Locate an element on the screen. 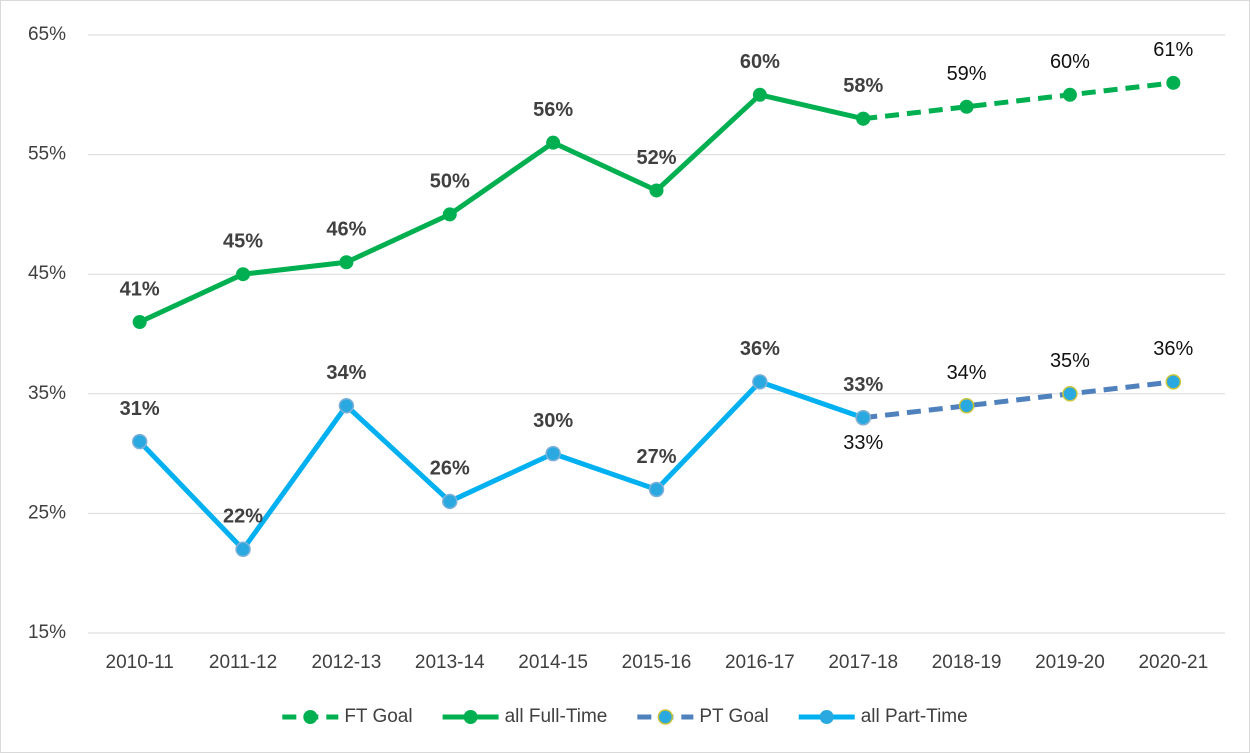  y-tick-label: 15% is located at coordinates (47, 632).